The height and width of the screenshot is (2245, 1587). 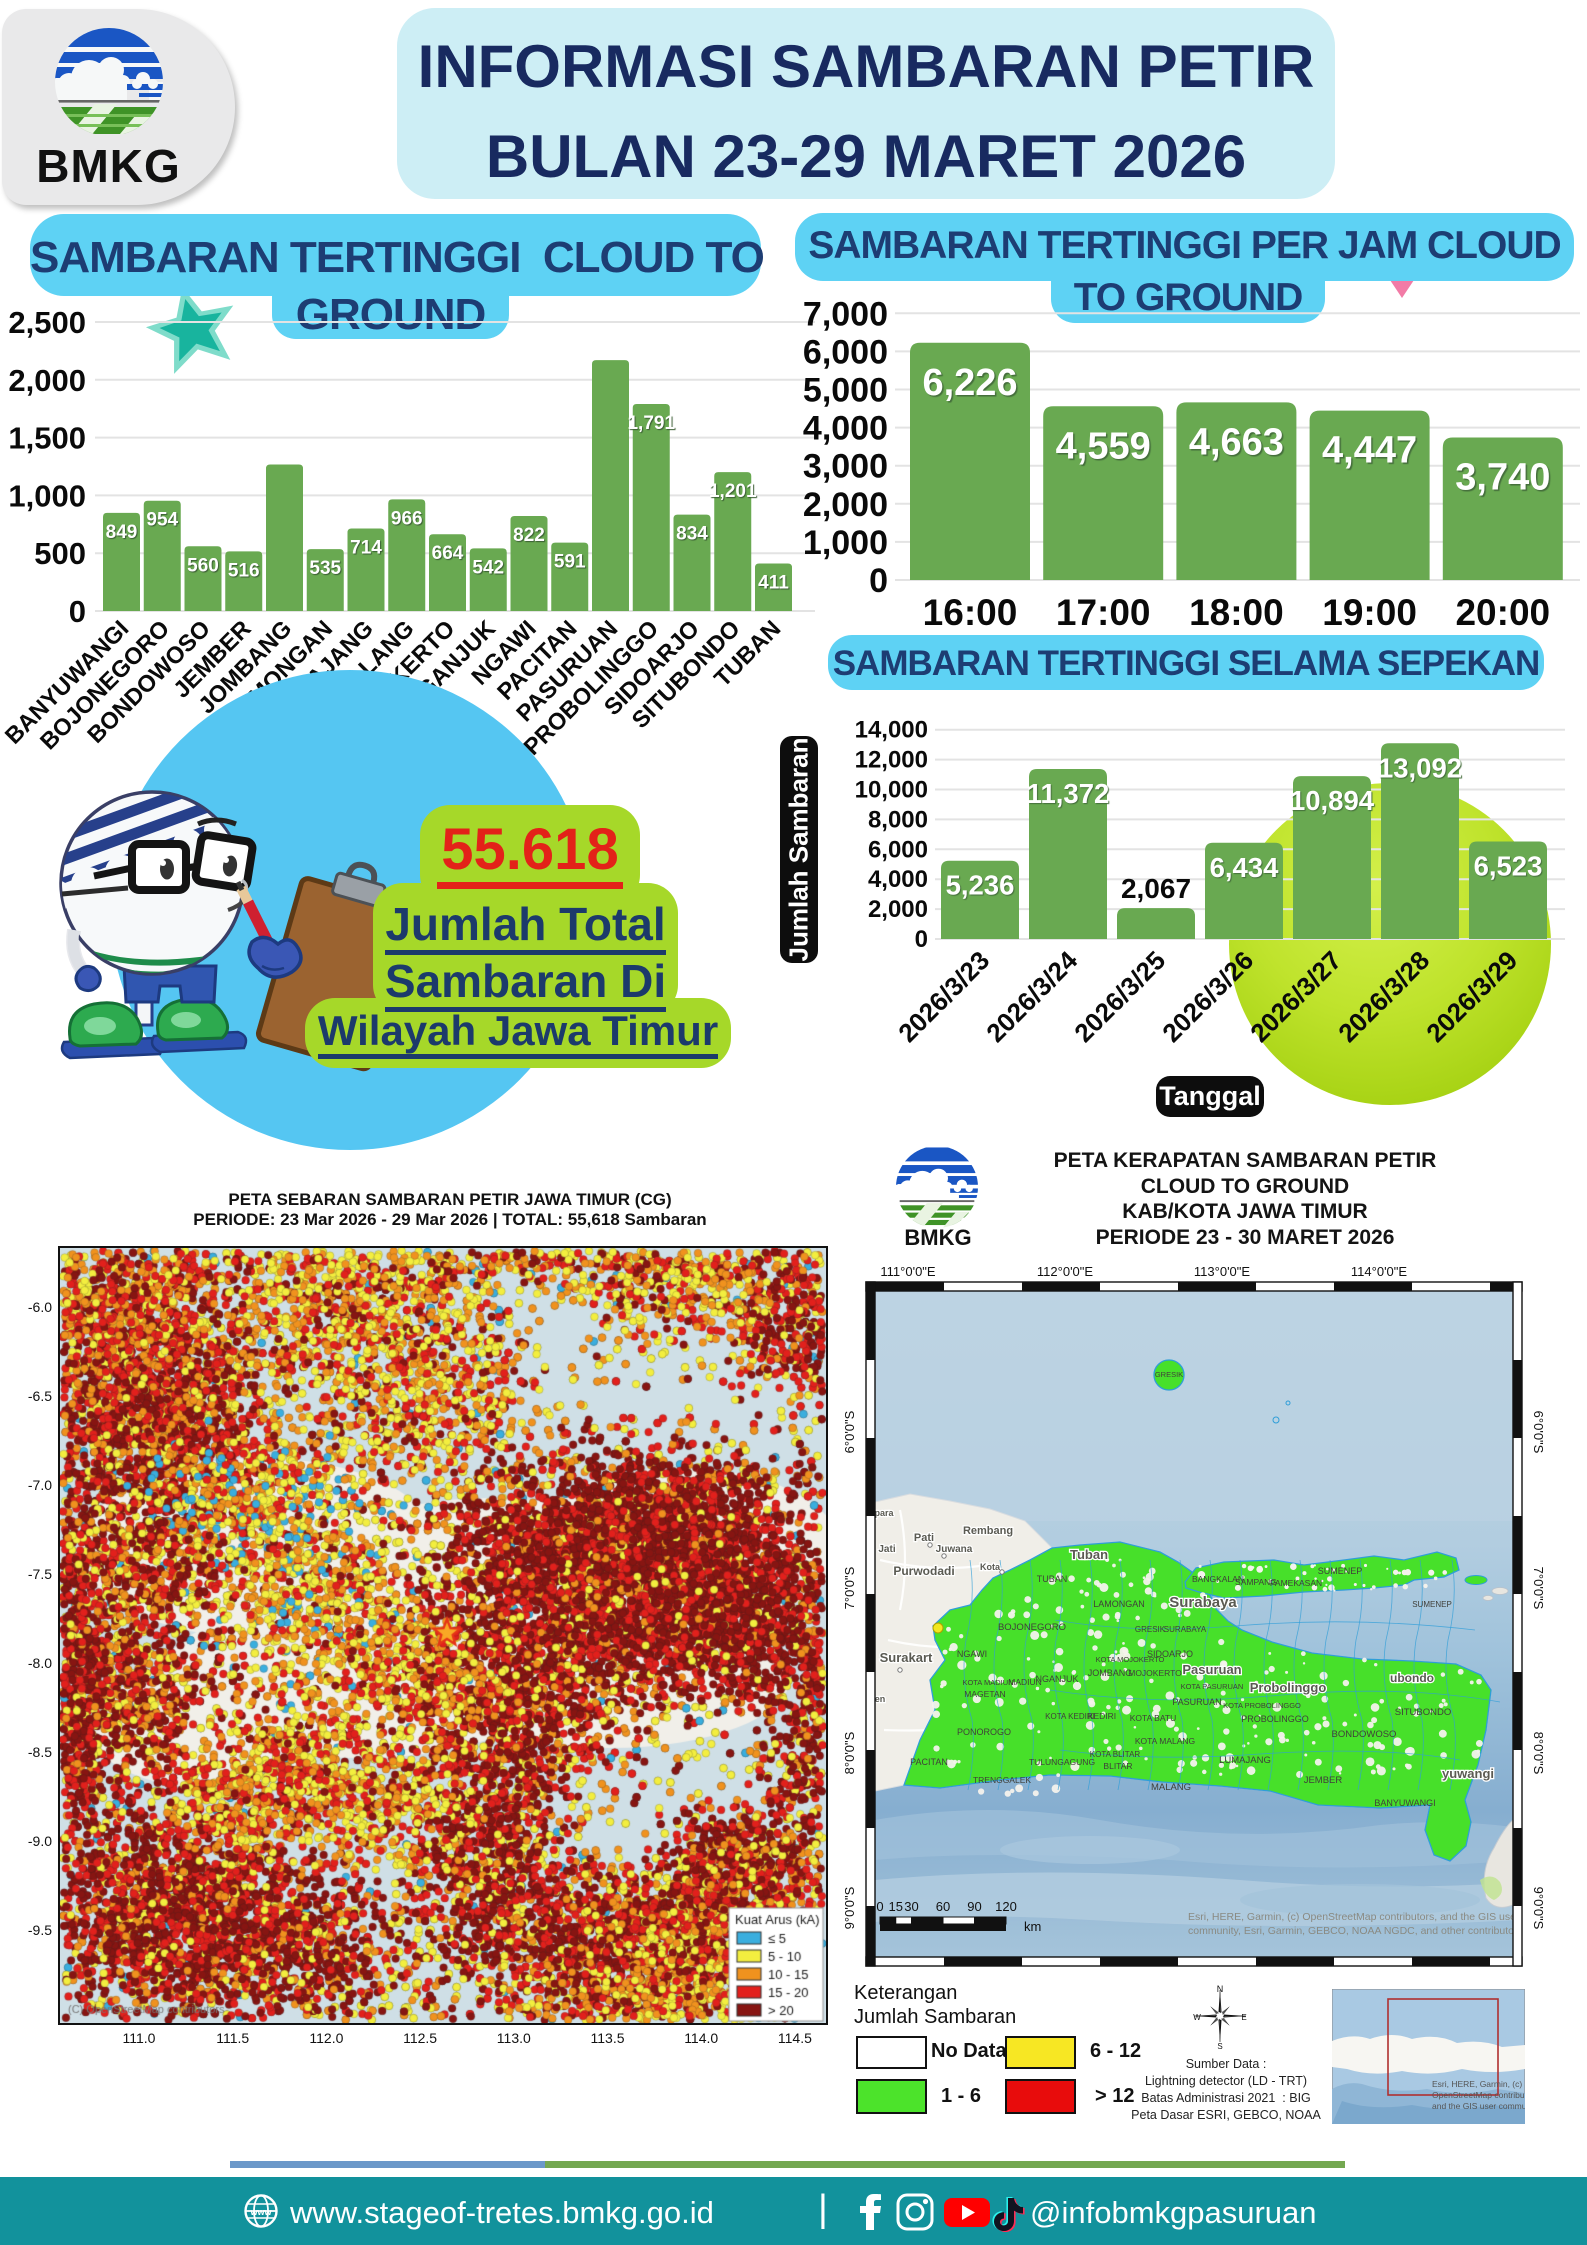 What do you see at coordinates (1256, 1582) in the screenshot?
I see `svg-text: SAMPANG` at bounding box center [1256, 1582].